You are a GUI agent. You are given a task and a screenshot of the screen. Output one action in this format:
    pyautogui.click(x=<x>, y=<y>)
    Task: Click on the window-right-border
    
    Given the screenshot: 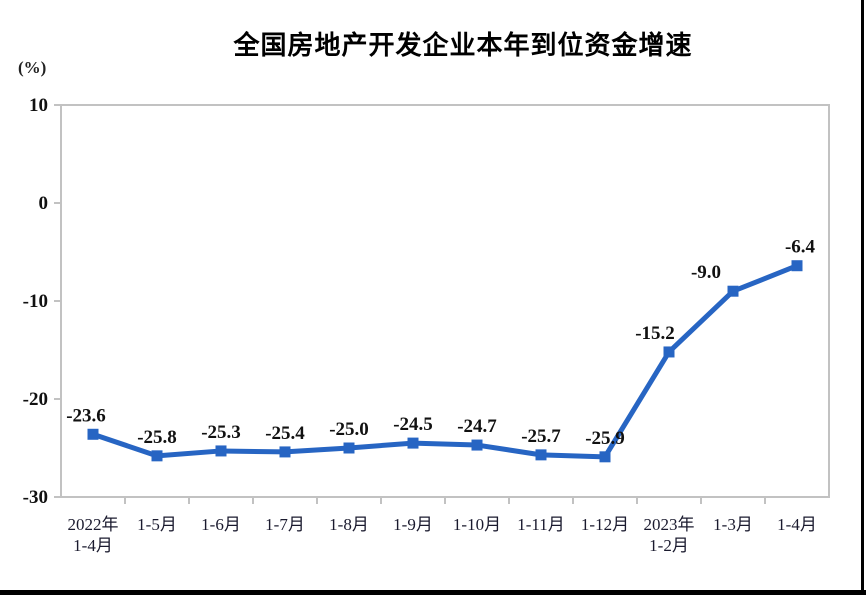 What is the action you would take?
    pyautogui.click(x=862, y=297)
    